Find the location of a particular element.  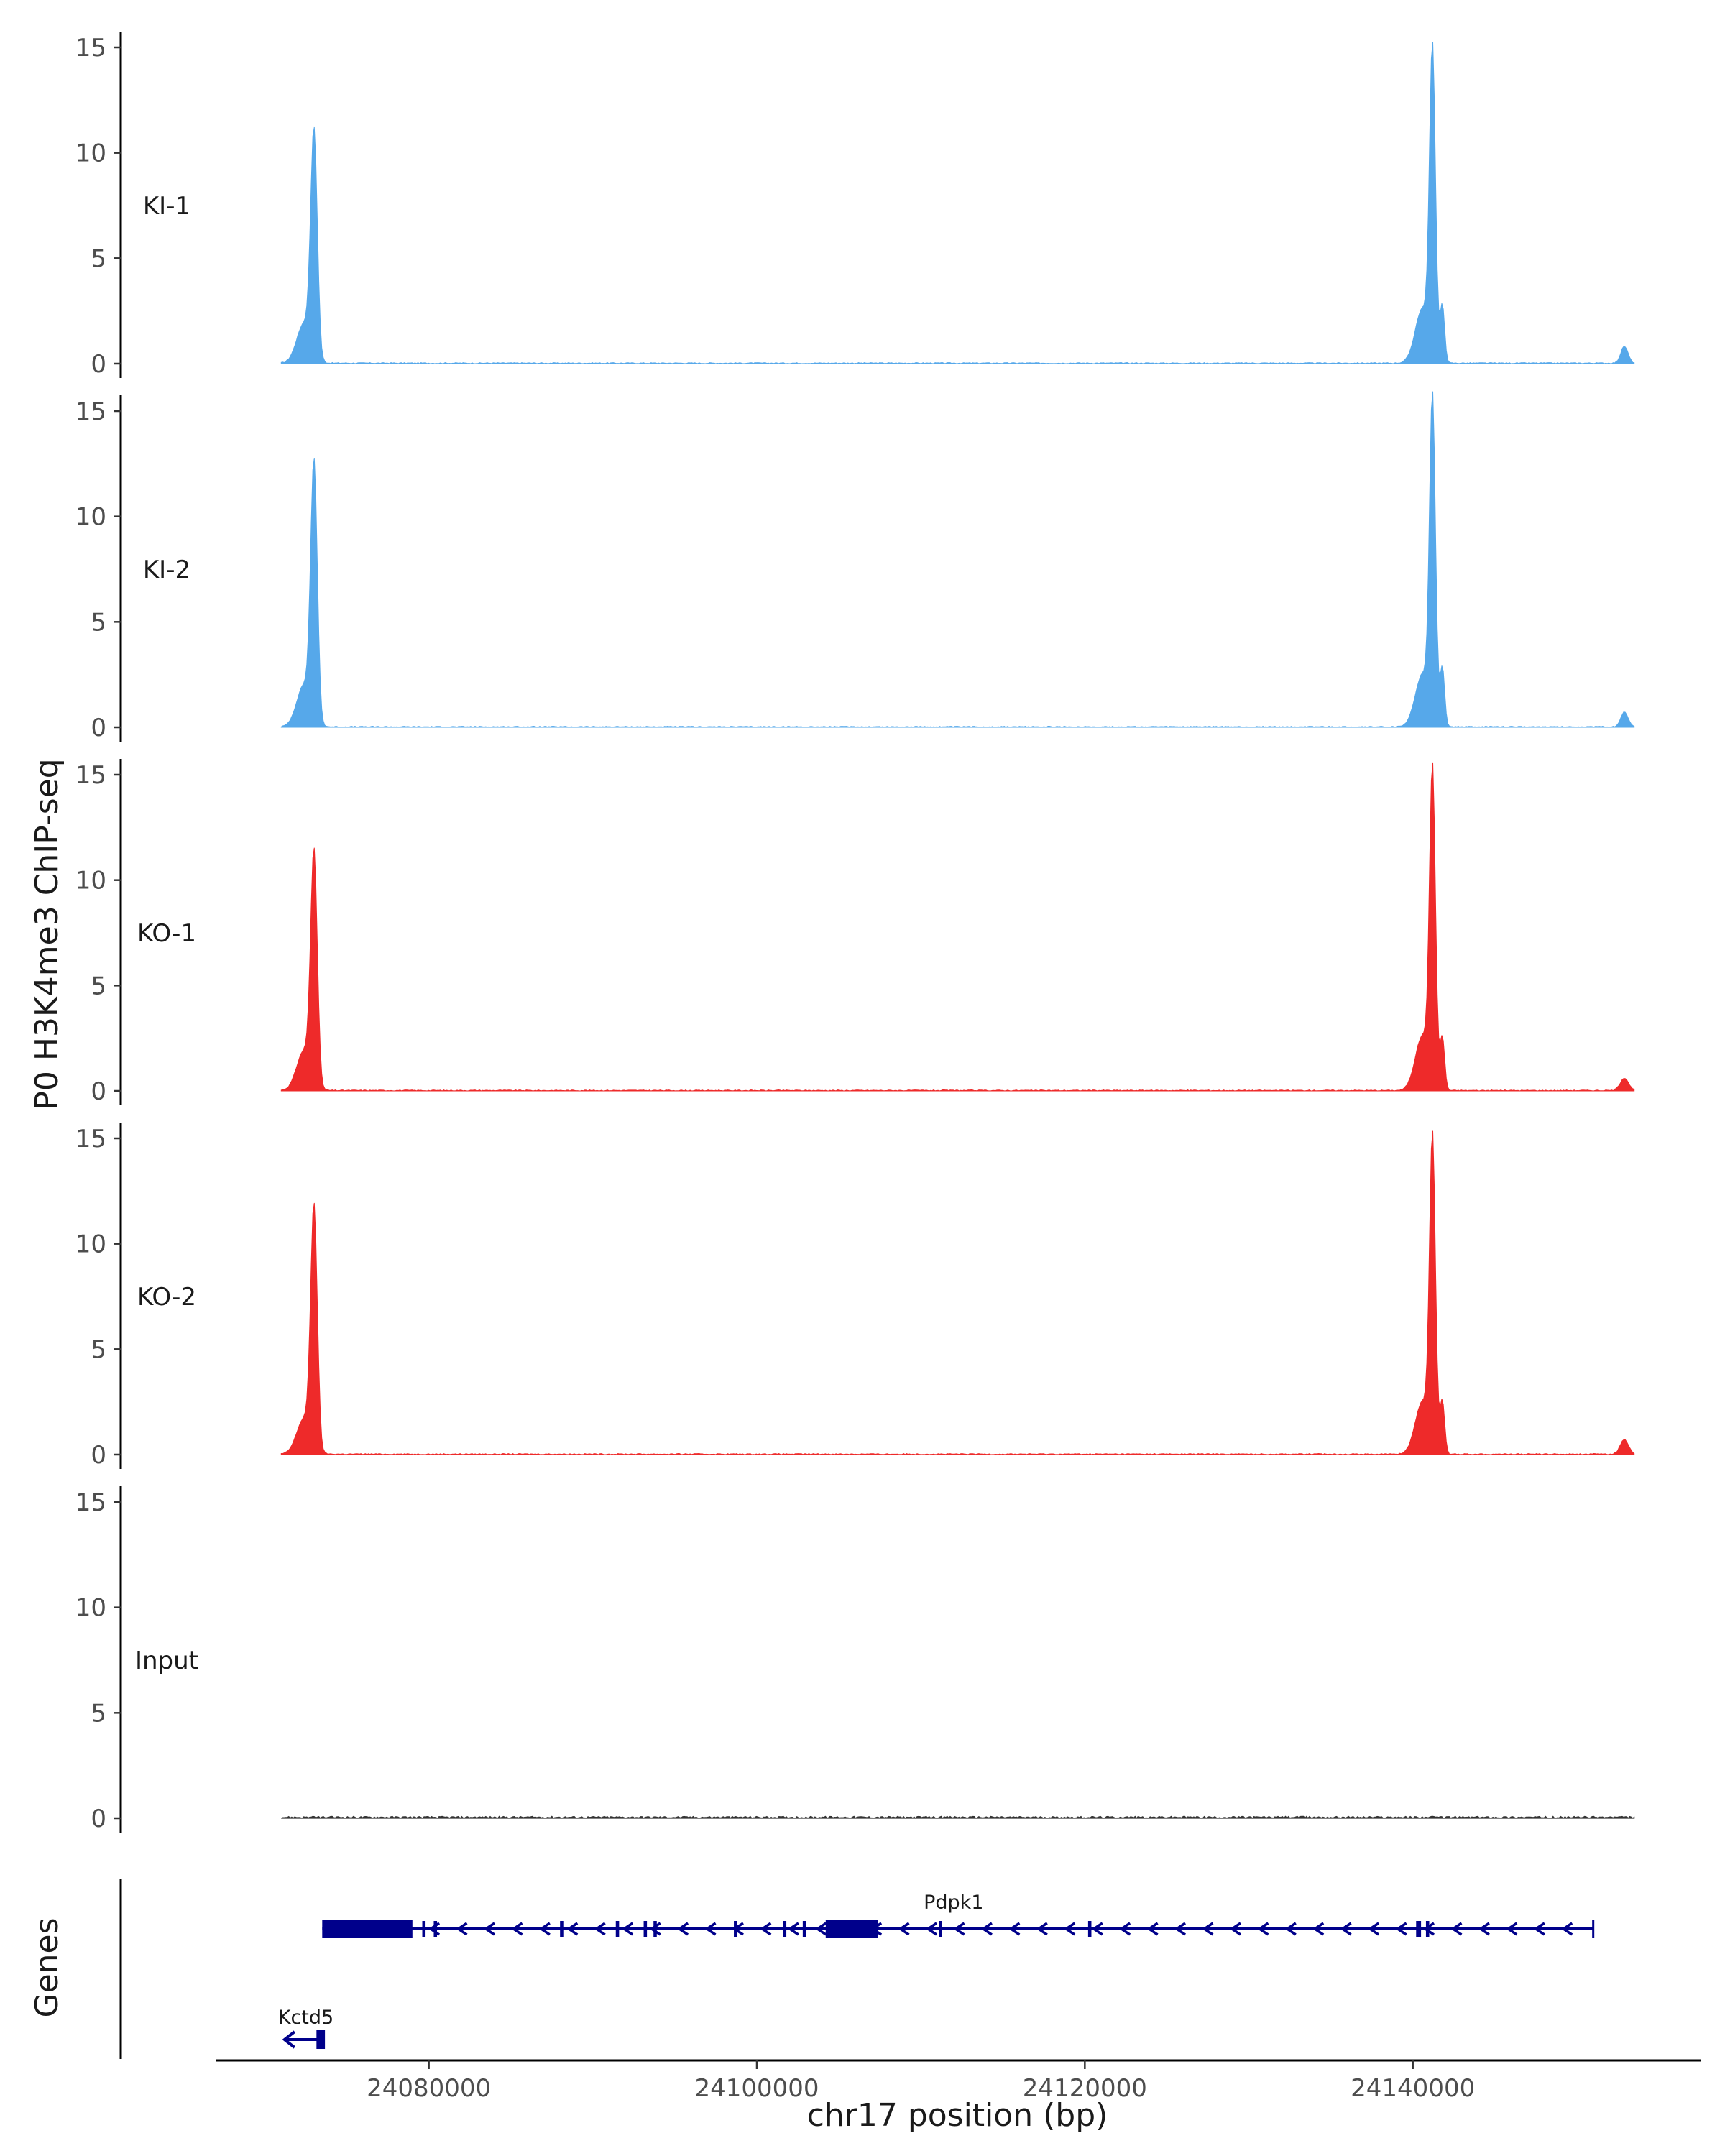

x-tick-label-24100000: 24100000 is located at coordinates (756, 2089).